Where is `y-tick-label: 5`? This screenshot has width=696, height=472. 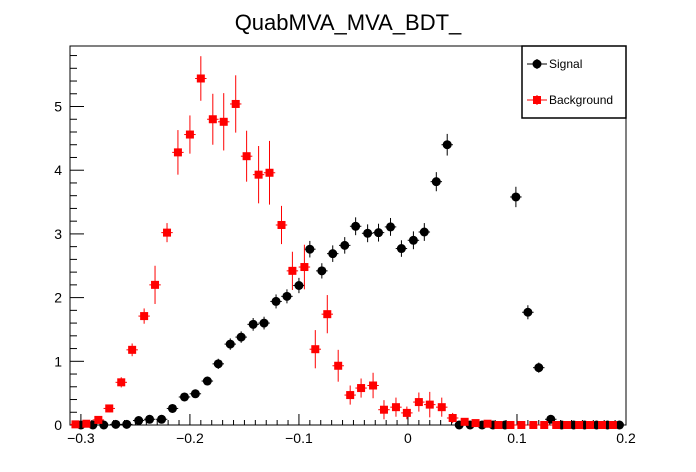
y-tick-label: 5 is located at coordinates (58, 107).